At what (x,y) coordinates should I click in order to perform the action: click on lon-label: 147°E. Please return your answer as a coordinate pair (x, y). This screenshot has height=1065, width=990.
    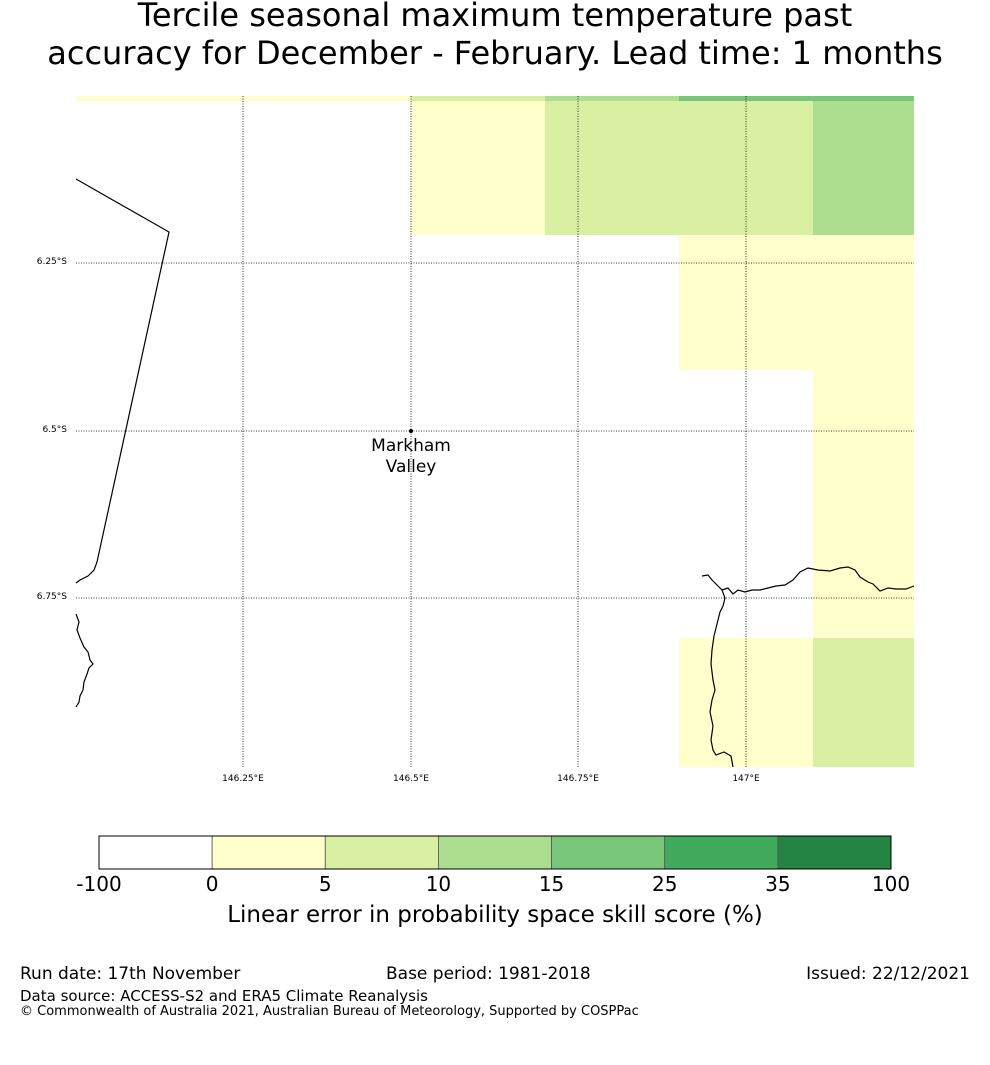
    Looking at the image, I should click on (746, 779).